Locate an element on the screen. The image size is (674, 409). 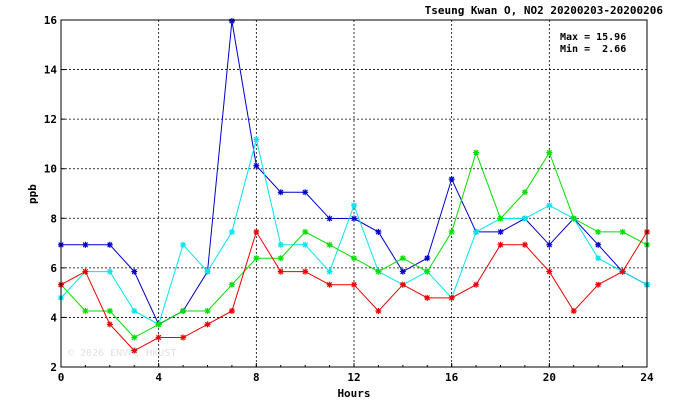
x-ticks: 0 4 8 12 16 20 24 is located at coordinates (356, 373).